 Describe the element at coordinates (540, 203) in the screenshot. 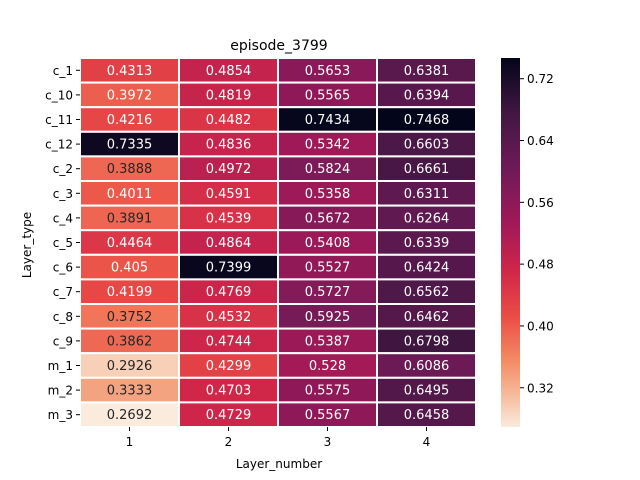

I see `colorbar-tick-label: 0.56` at that location.